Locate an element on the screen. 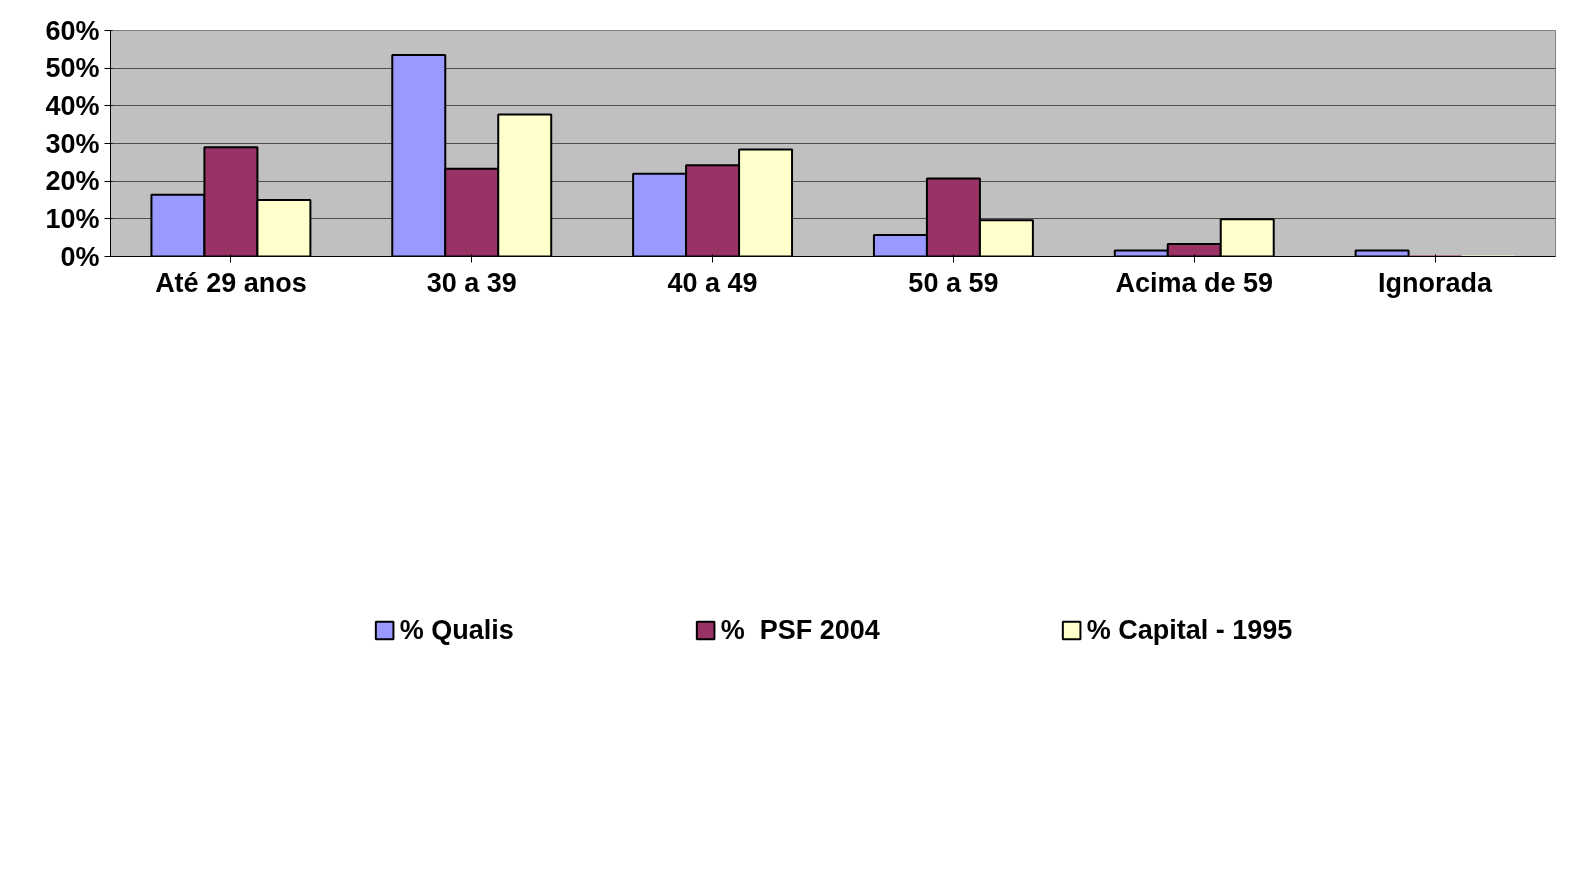 The height and width of the screenshot is (890, 1570). x-tick-label: Até 29 anos is located at coordinates (231, 282).